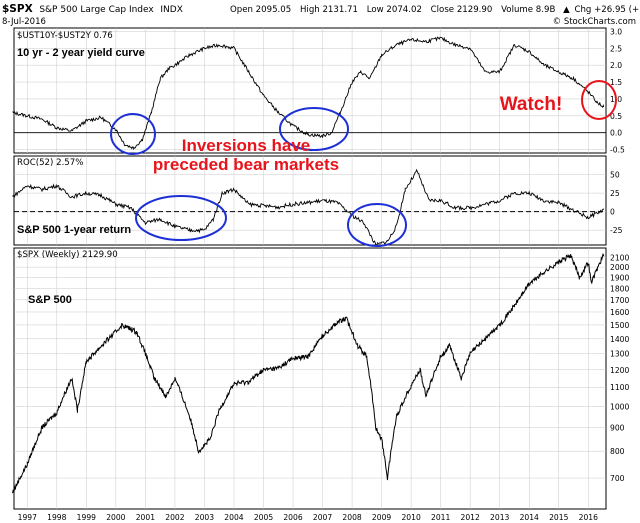 This screenshot has height=523, width=640. I want to click on header-title: $SPX S&P 500 Large Cap Index INDX, so click(92, 9).